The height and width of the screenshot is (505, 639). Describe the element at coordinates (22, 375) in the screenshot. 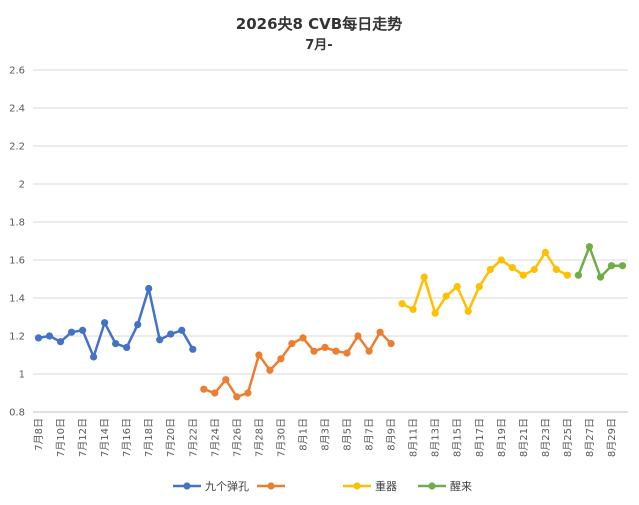

I see `y-tick-label: 1` at that location.